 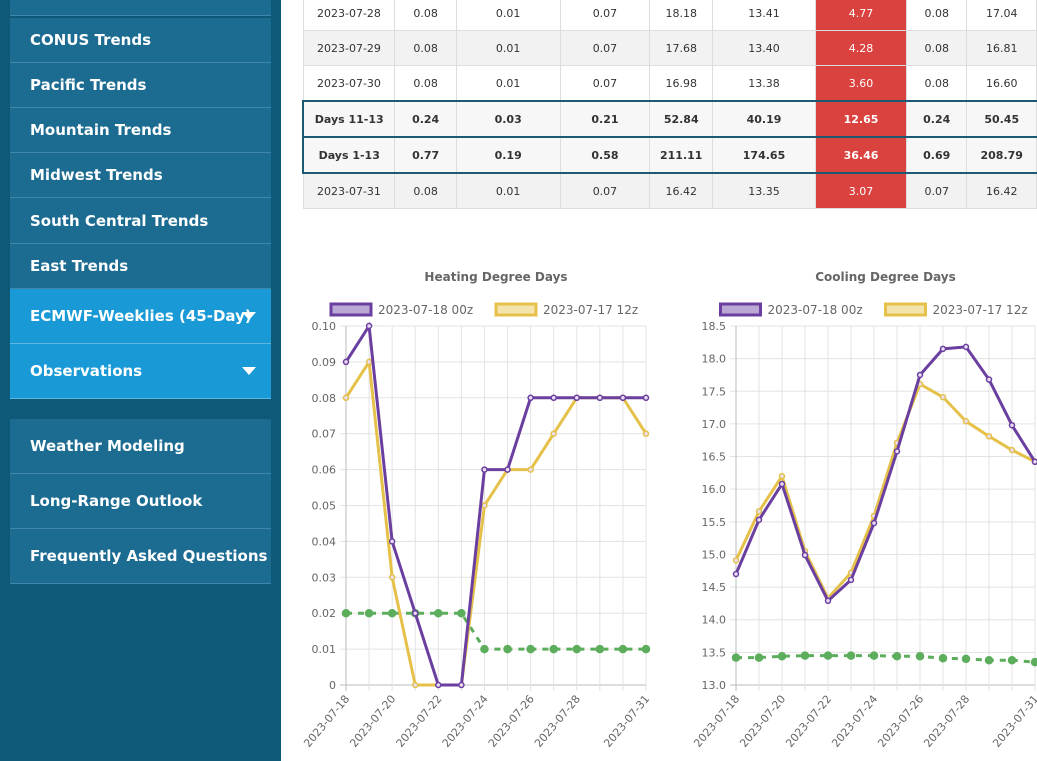 I want to click on menu-item: Mountain Trends, so click(x=140, y=130).